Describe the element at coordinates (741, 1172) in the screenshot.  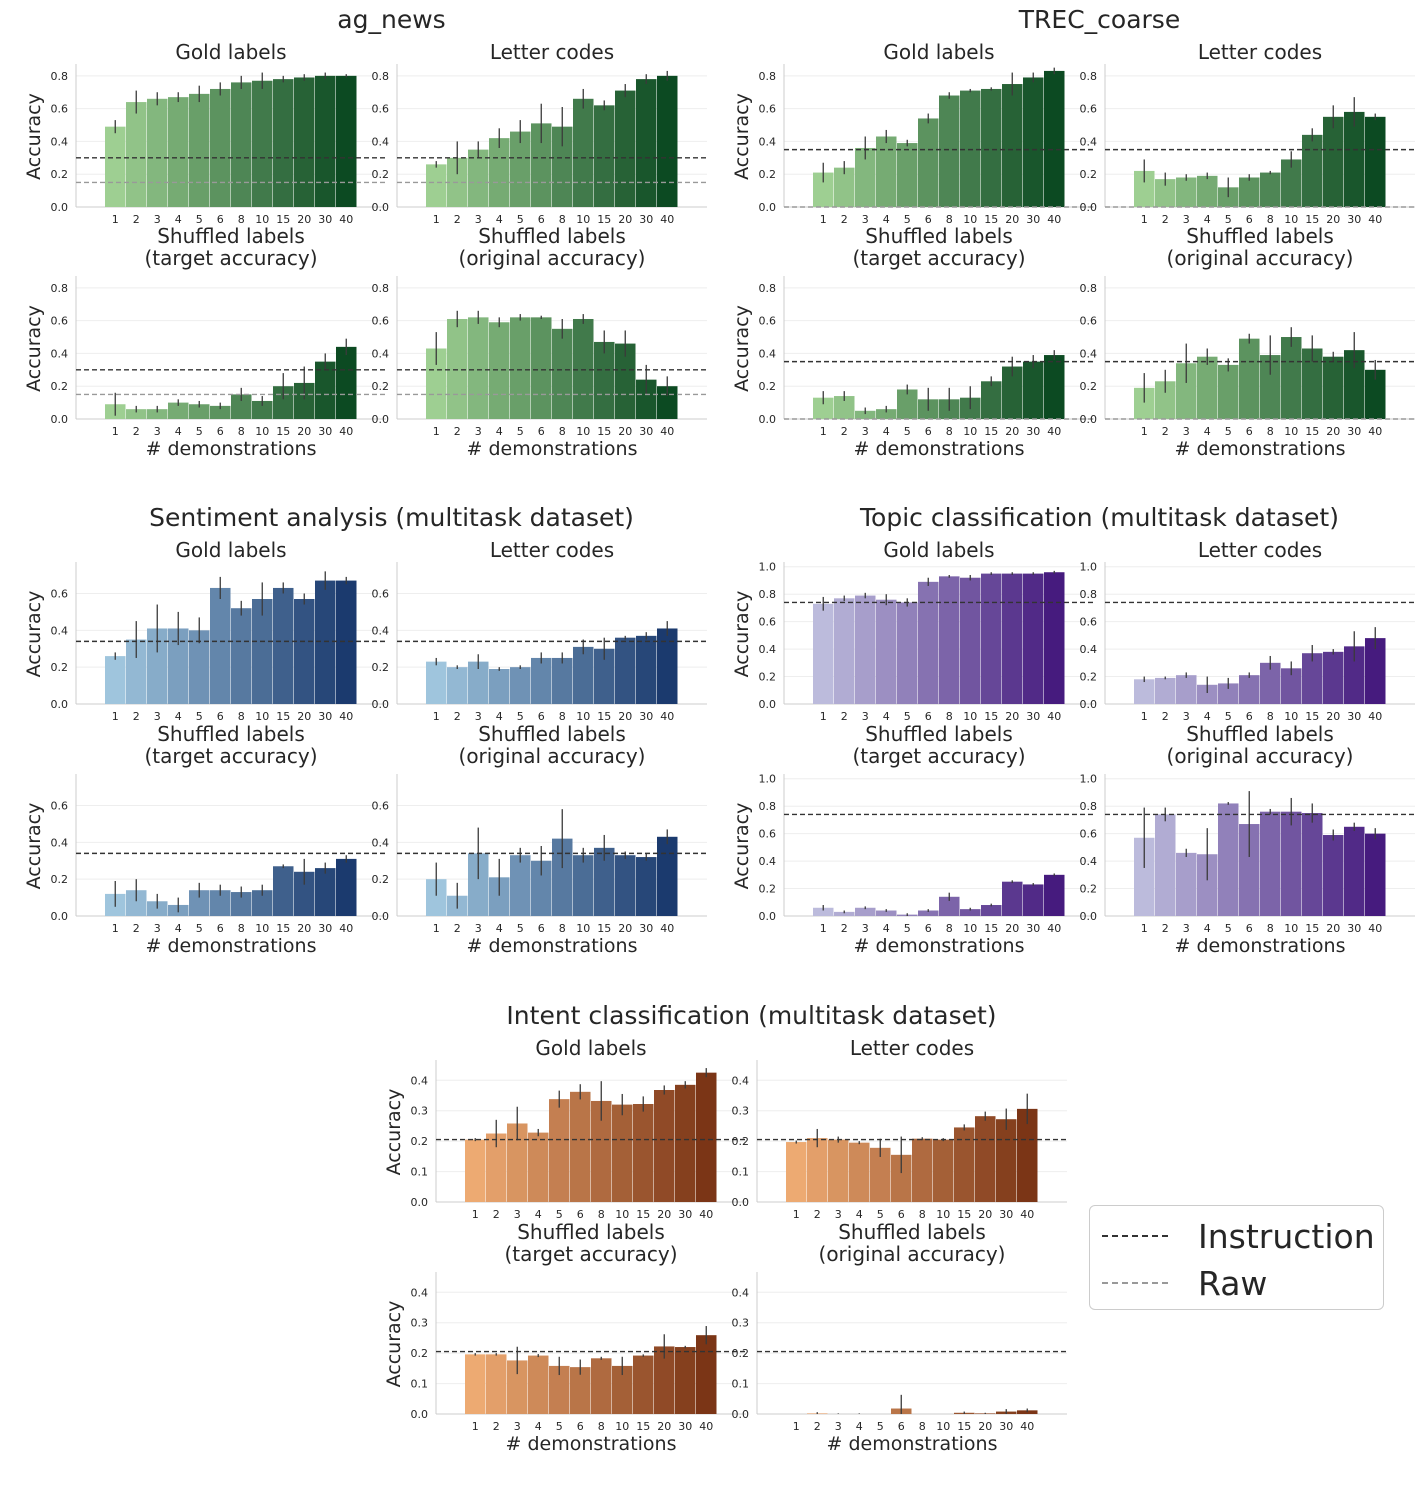
I see `y-tick-label: 0.1` at that location.